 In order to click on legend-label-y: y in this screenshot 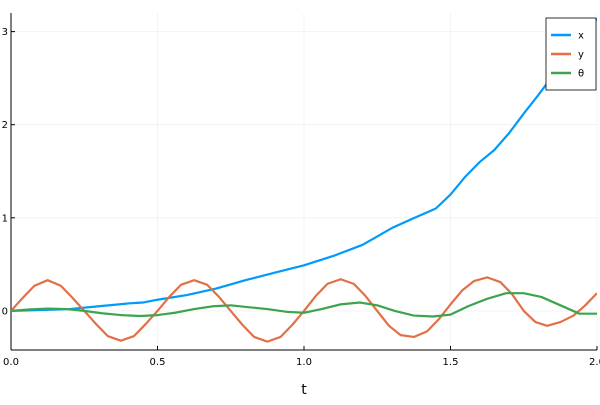, I will do `click(581, 55)`.